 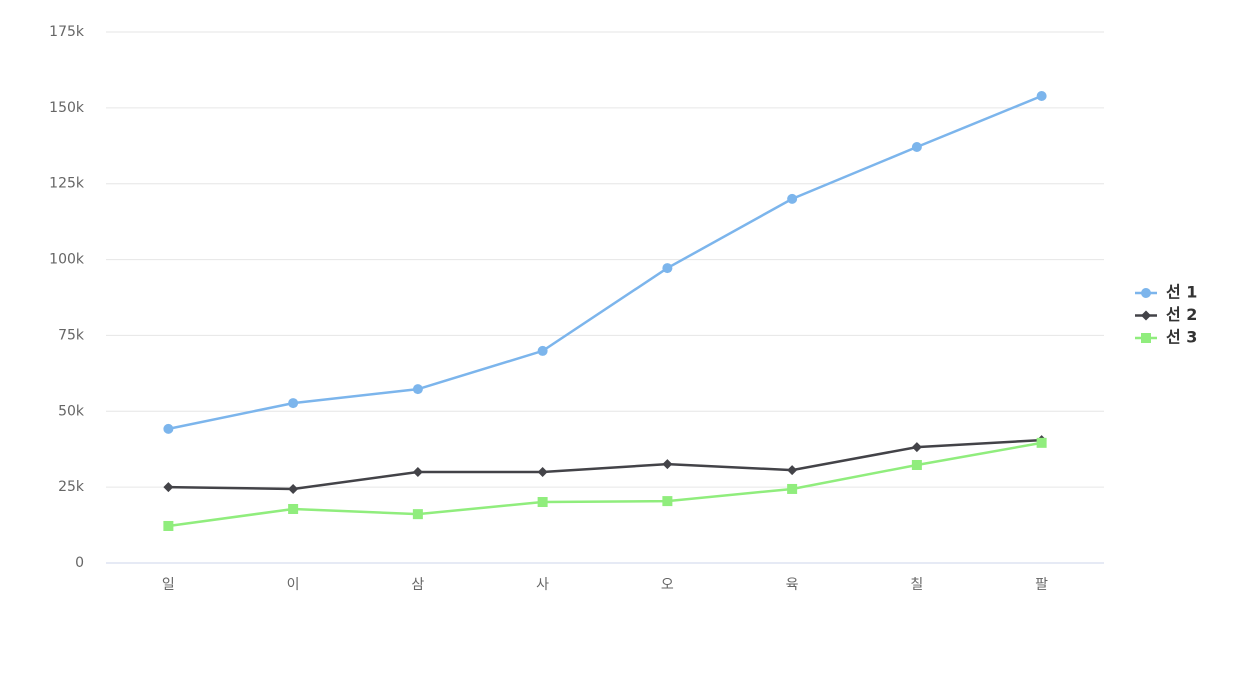 What do you see at coordinates (71, 487) in the screenshot?
I see `y-tick-label: 25k` at bounding box center [71, 487].